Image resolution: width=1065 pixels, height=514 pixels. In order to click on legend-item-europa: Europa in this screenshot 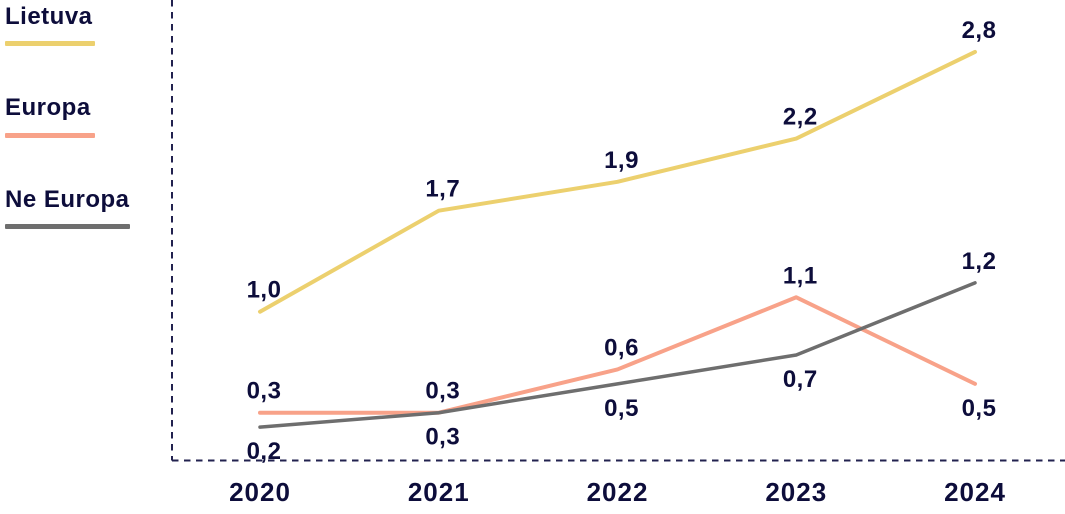, I will do `click(50, 116)`.